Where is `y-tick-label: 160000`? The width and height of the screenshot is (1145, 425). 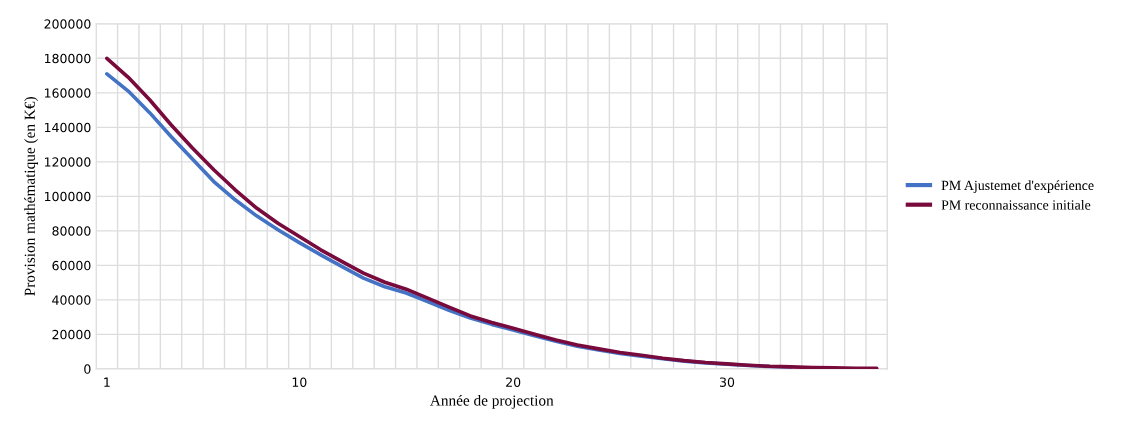
y-tick-label: 160000 is located at coordinates (67, 93).